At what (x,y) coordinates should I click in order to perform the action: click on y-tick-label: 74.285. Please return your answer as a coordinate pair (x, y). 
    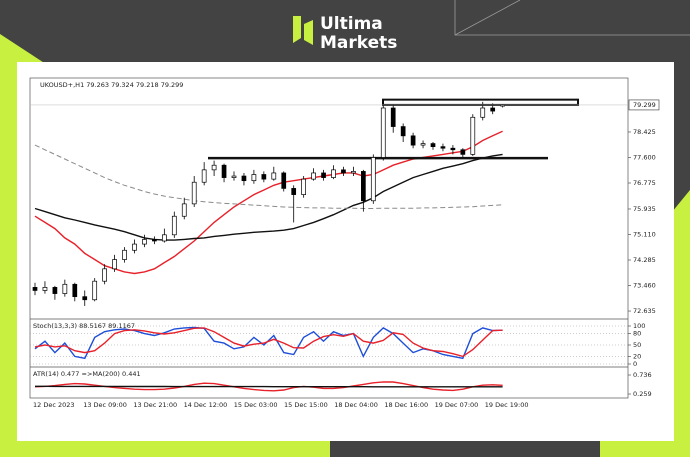
    Looking at the image, I should click on (644, 260).